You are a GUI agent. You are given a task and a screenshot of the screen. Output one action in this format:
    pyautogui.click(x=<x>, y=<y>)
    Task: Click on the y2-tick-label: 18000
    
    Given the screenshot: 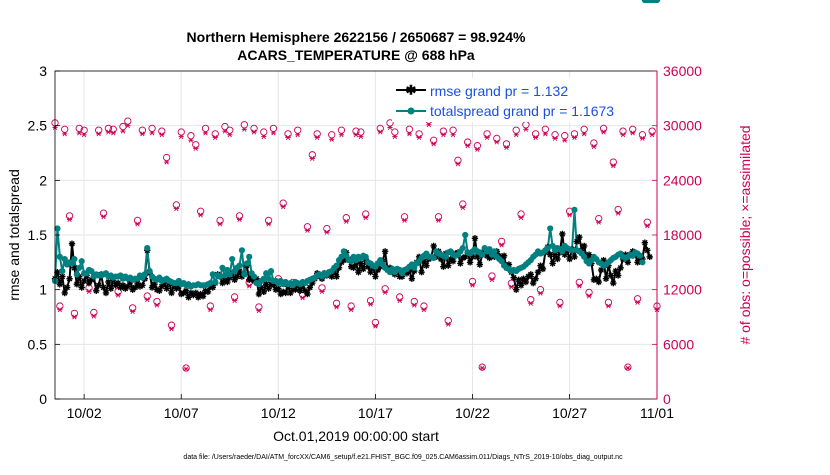 What is the action you would take?
    pyautogui.click(x=682, y=235)
    